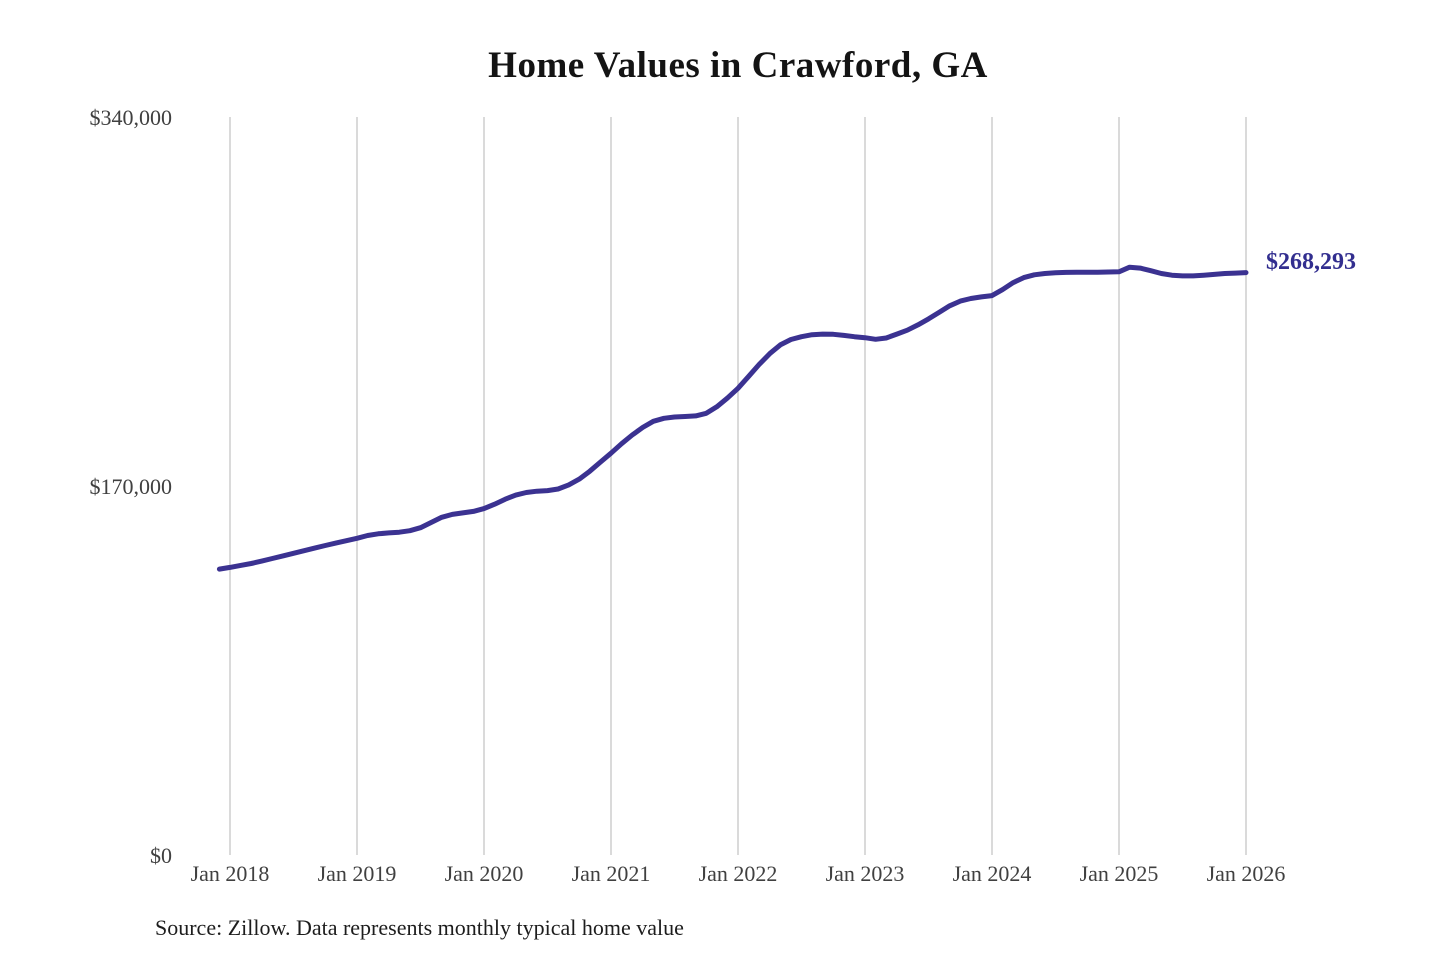 Image resolution: width=1440 pixels, height=960 pixels. I want to click on x-tick-label: Jan 2022, so click(738, 873).